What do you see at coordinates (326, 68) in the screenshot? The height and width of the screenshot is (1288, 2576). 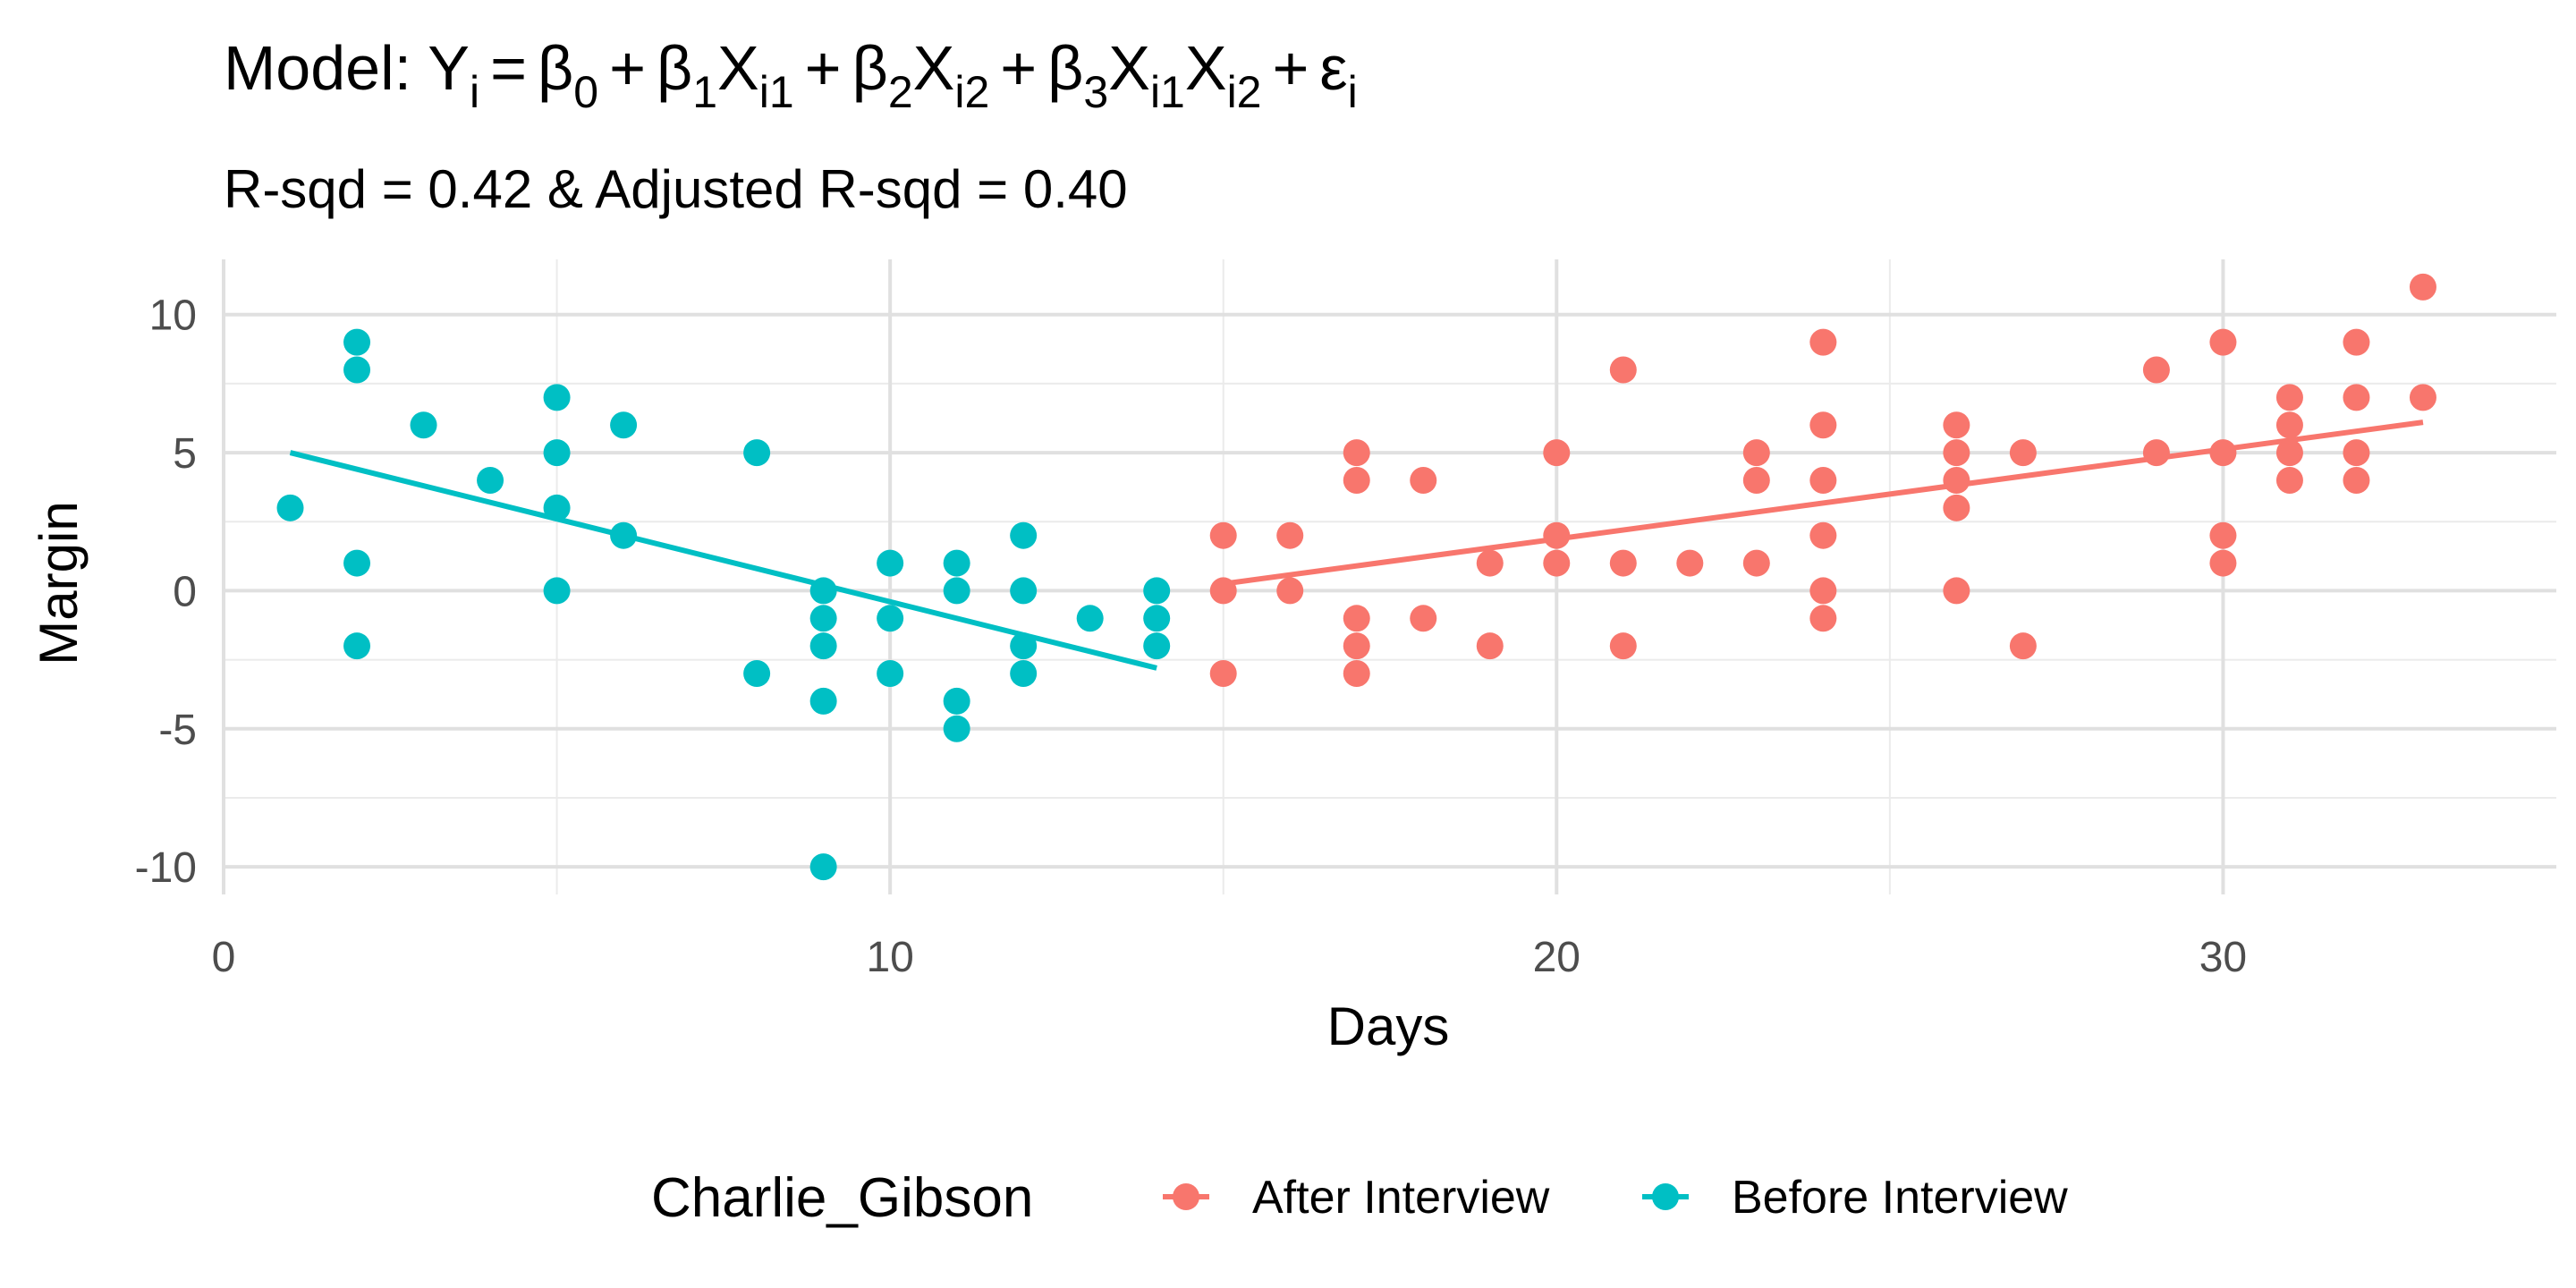 I see `title-prefix: Model:` at bounding box center [326, 68].